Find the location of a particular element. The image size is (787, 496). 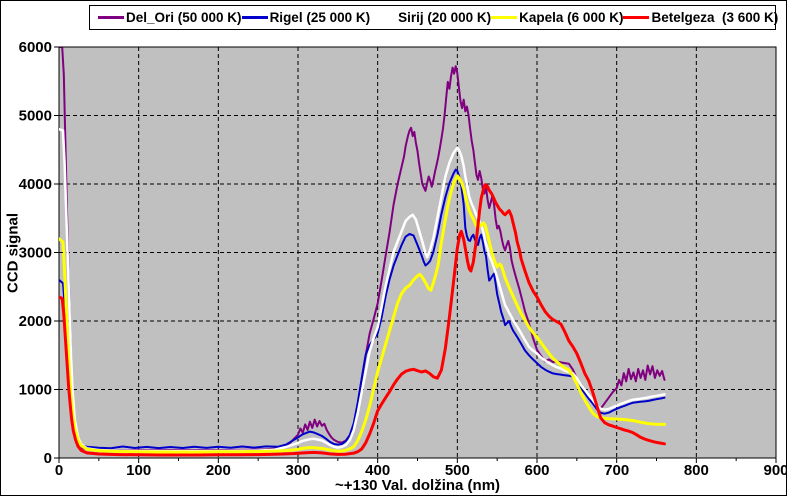

legend-label-kapela: Kapela (6 000 K) is located at coordinates (571, 17).